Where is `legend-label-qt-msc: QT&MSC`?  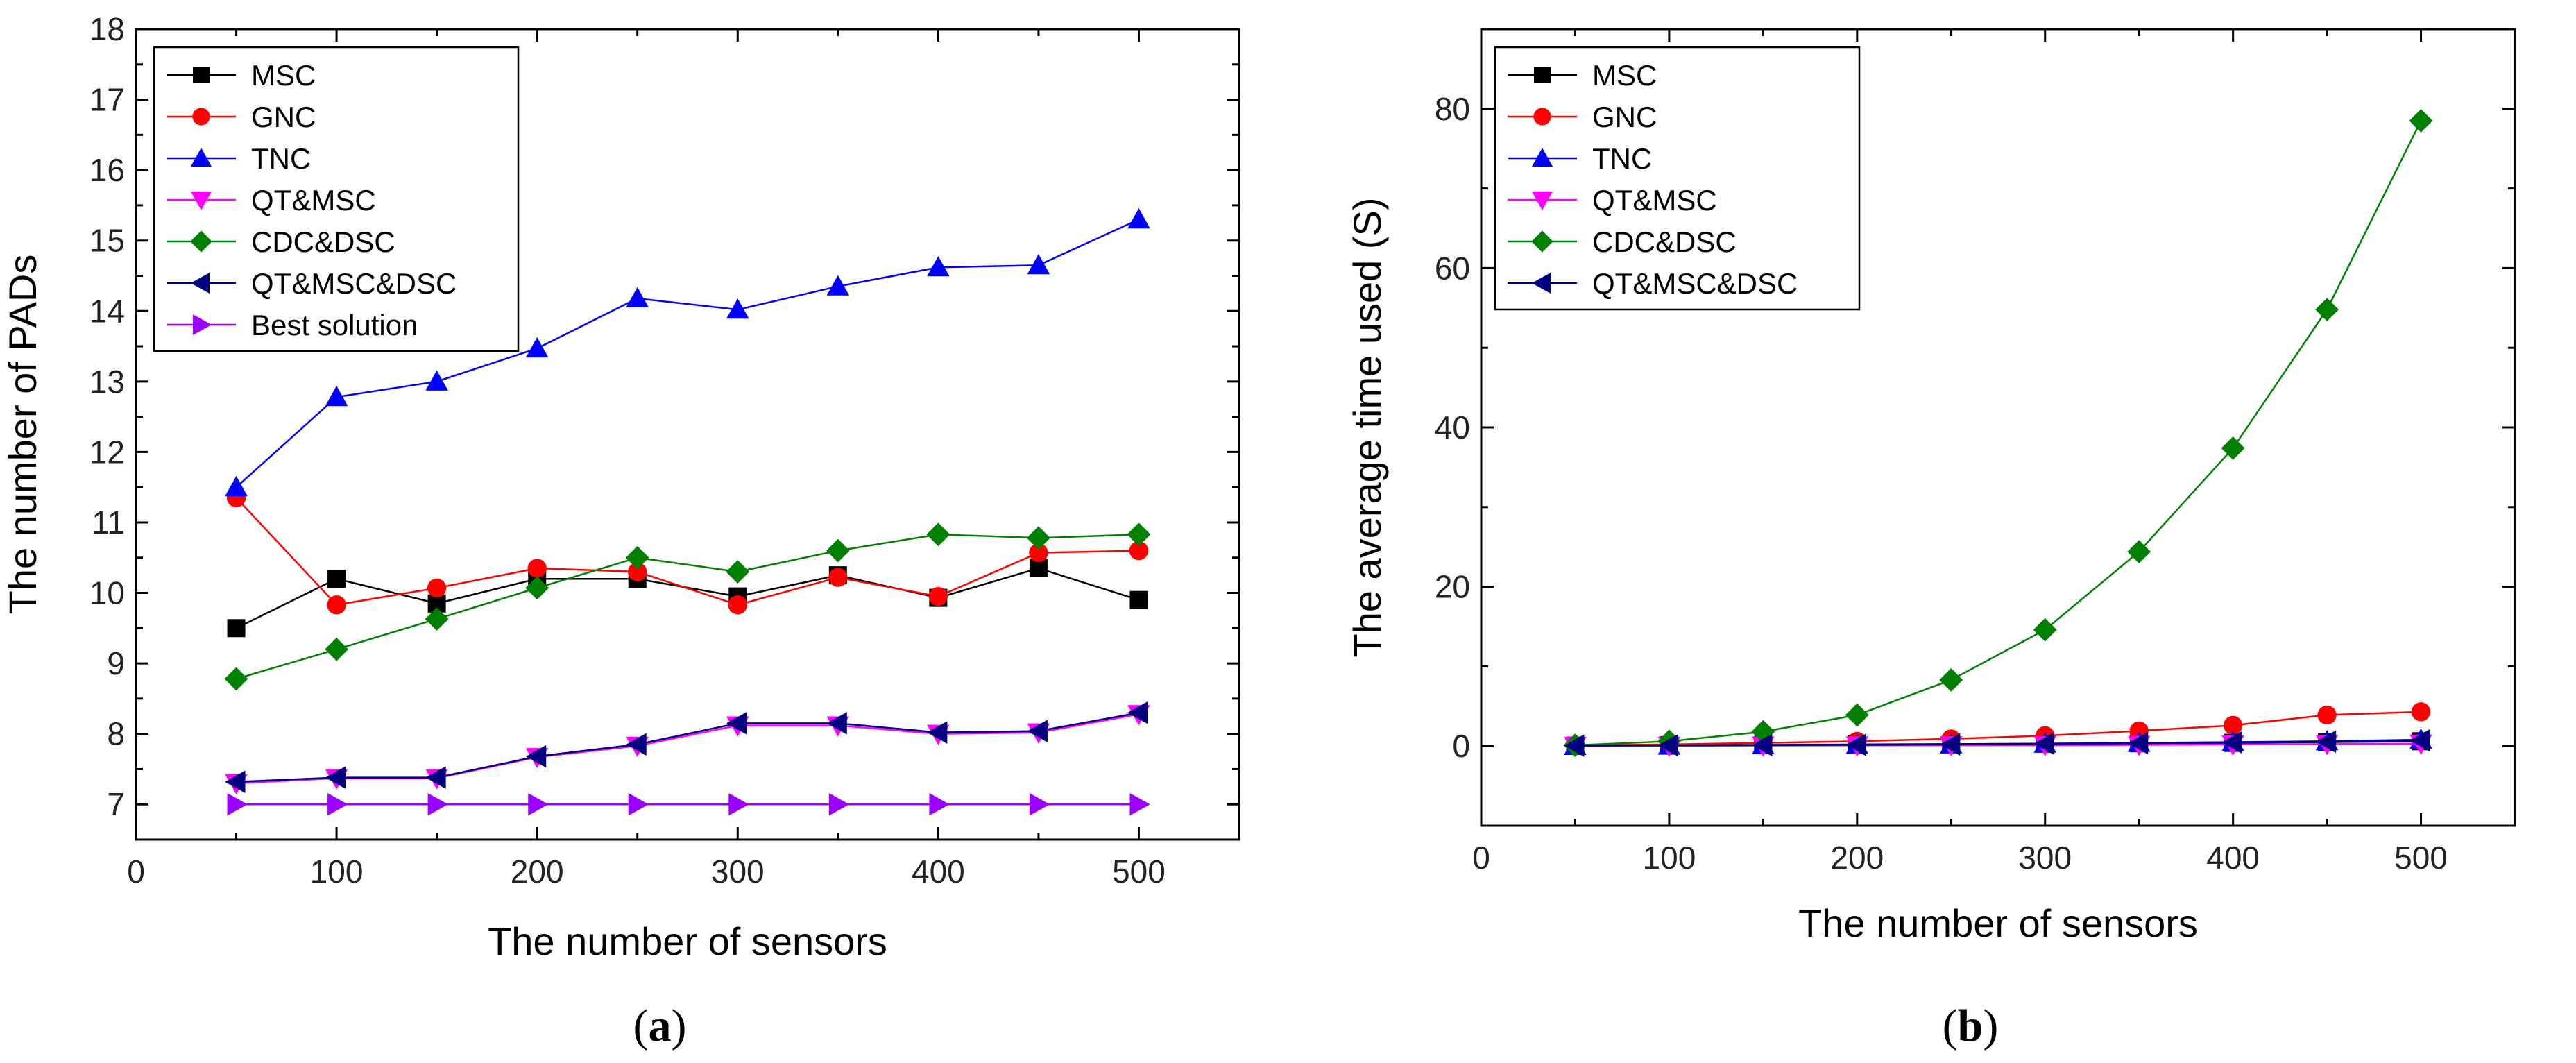 legend-label-qt-msc: QT&MSC is located at coordinates (1654, 200).